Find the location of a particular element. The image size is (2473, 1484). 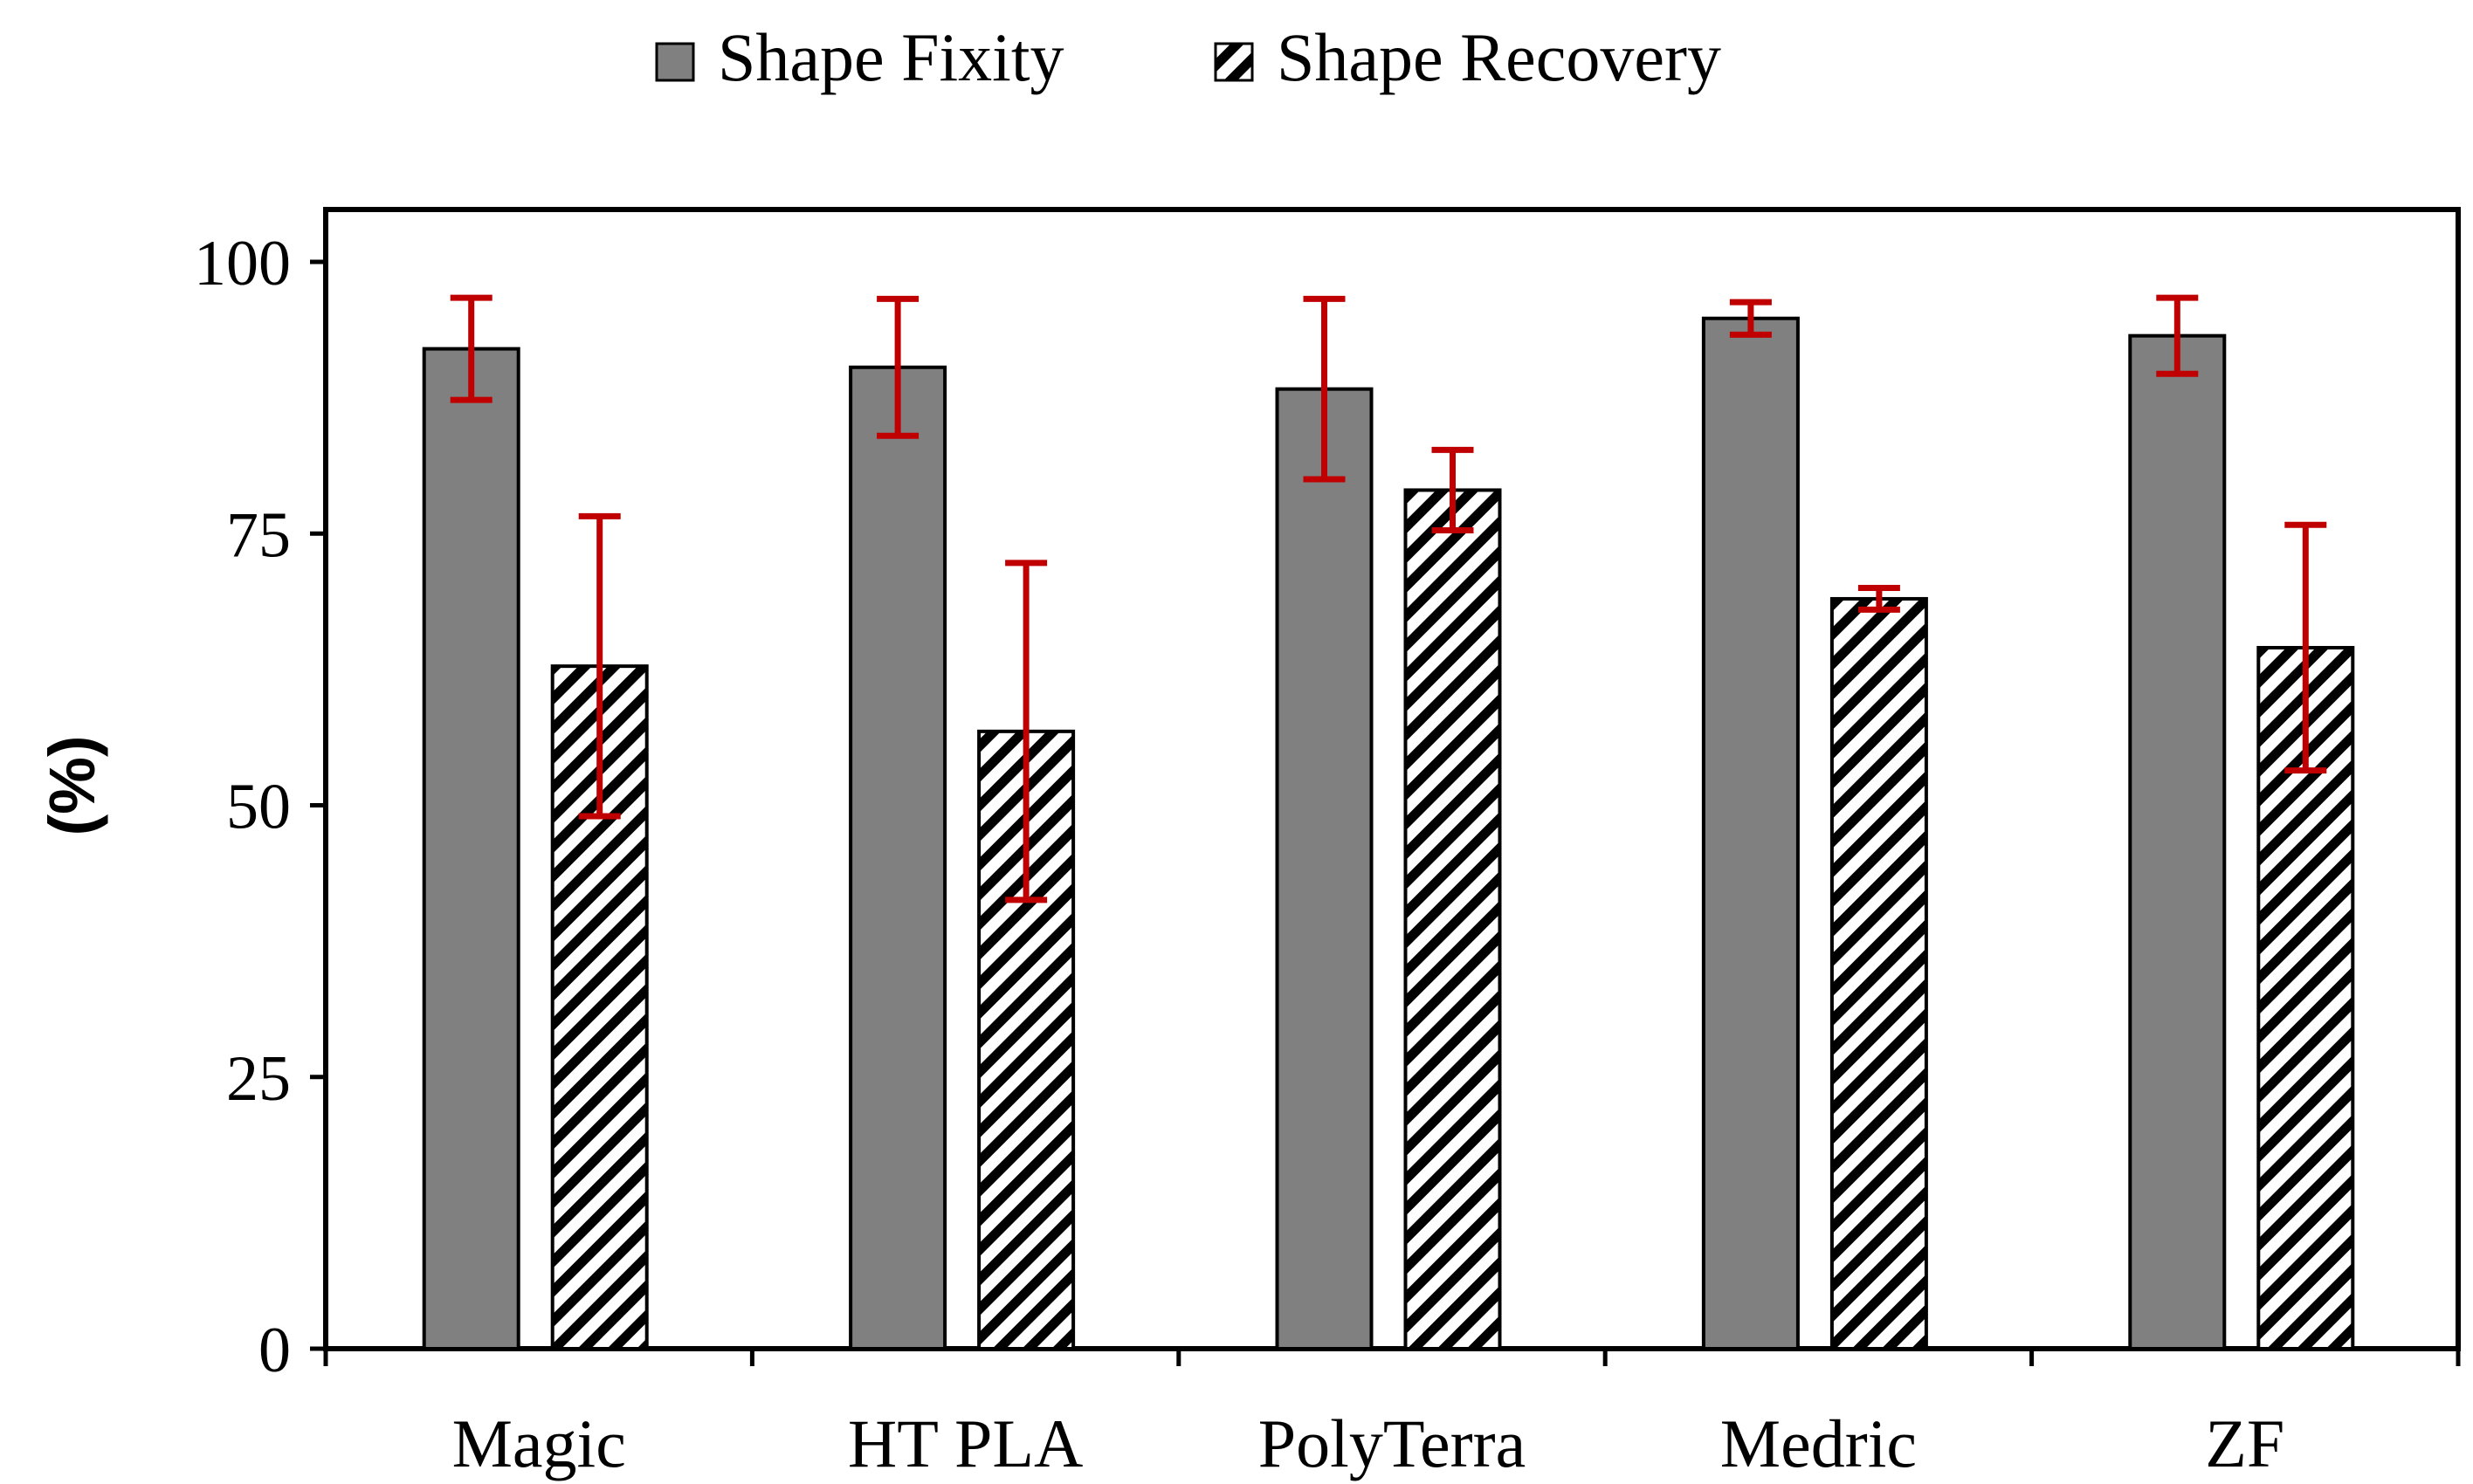

y-axis: 0 25 50 75 100 is located at coordinates (260, 807).